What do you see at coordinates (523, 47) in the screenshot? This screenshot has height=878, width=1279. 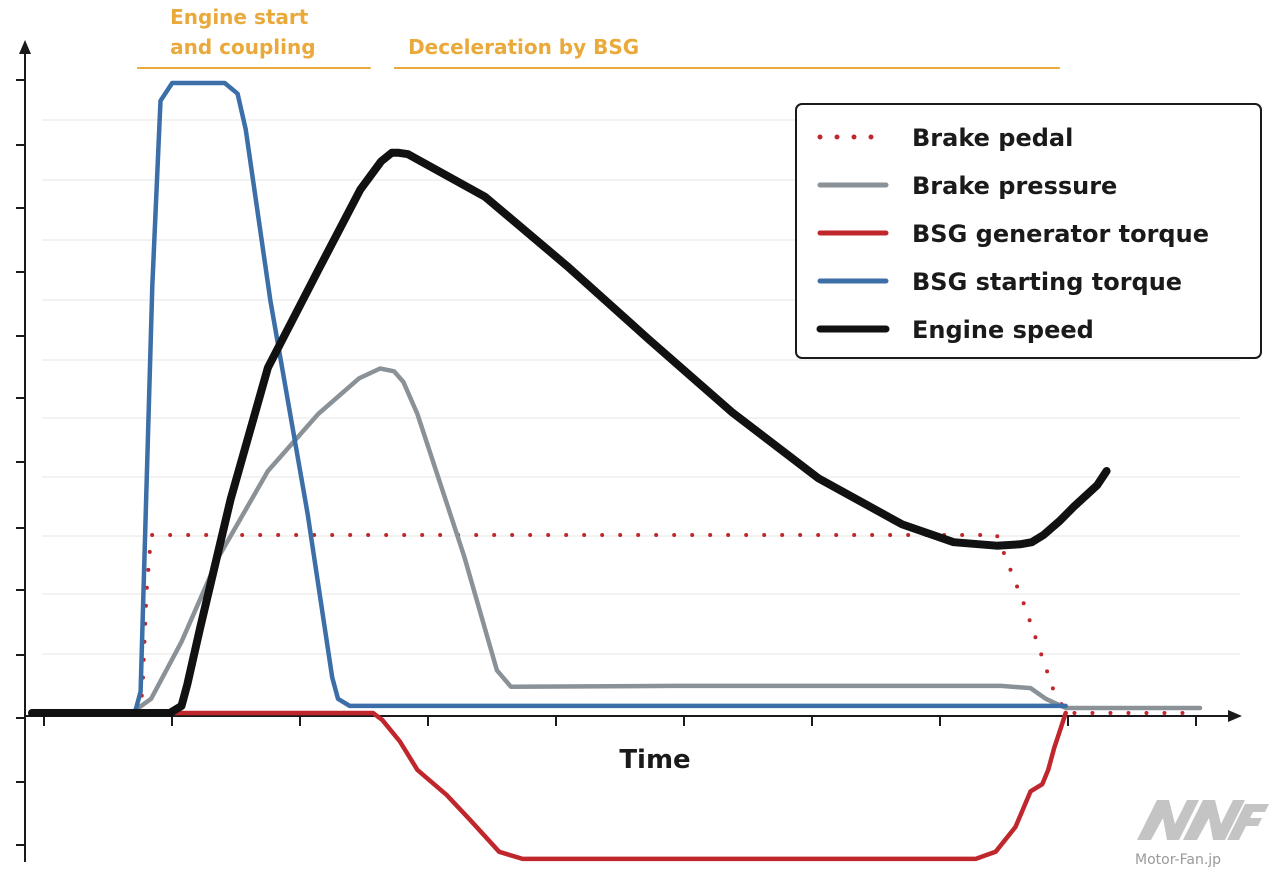 I see `phase-label: Deceleration by BSG` at bounding box center [523, 47].